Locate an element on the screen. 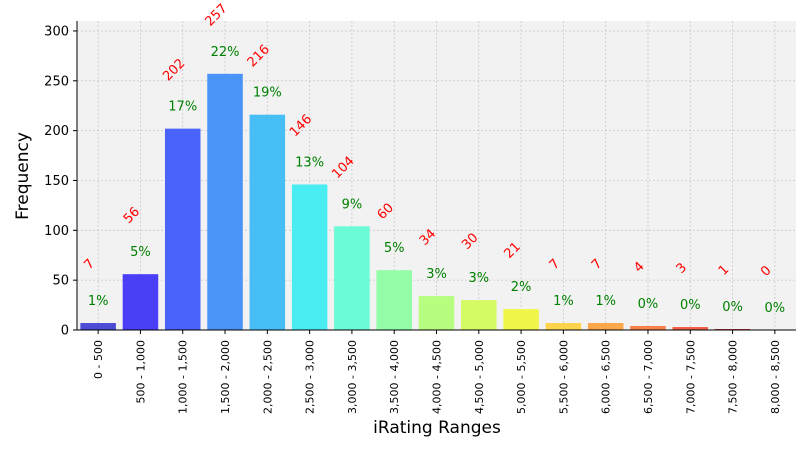 The height and width of the screenshot is (450, 810). x-tick-label: 5,000 - 5,500 is located at coordinates (521, 377).